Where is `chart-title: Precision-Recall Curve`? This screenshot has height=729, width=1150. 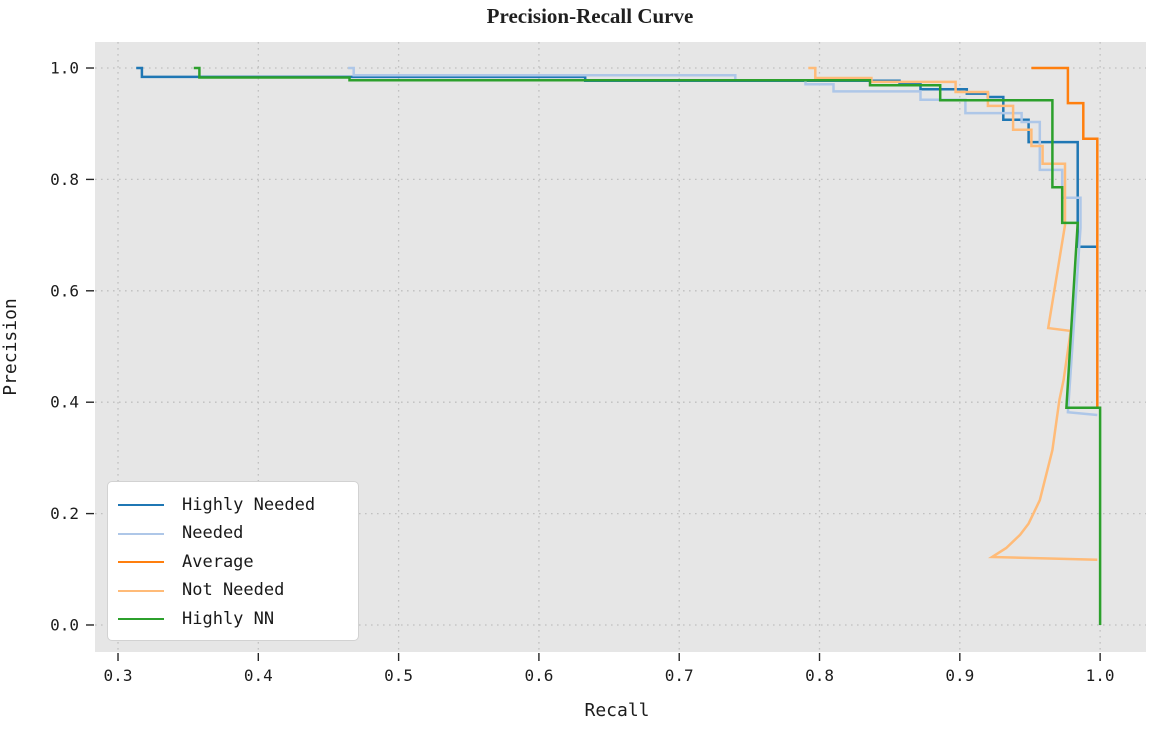
chart-title: Precision-Recall Curve is located at coordinates (590, 16).